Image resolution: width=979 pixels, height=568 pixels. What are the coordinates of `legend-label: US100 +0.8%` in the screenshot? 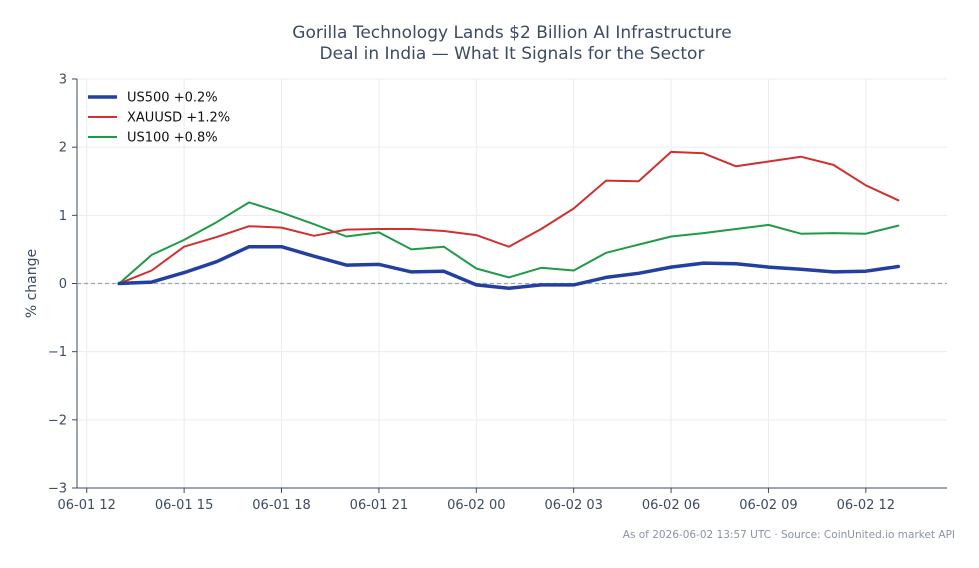 It's located at (172, 138).